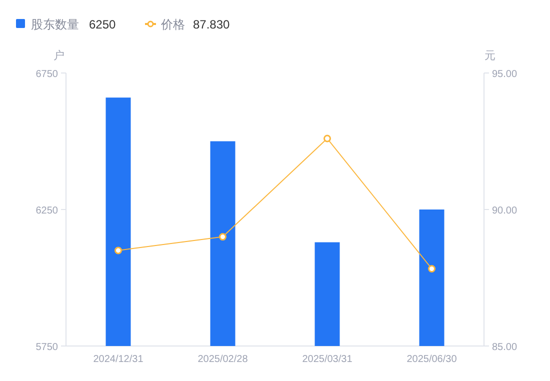 The height and width of the screenshot is (381, 550). What do you see at coordinates (327, 359) in the screenshot?
I see `x-tick-label: 2025/03/31` at bounding box center [327, 359].